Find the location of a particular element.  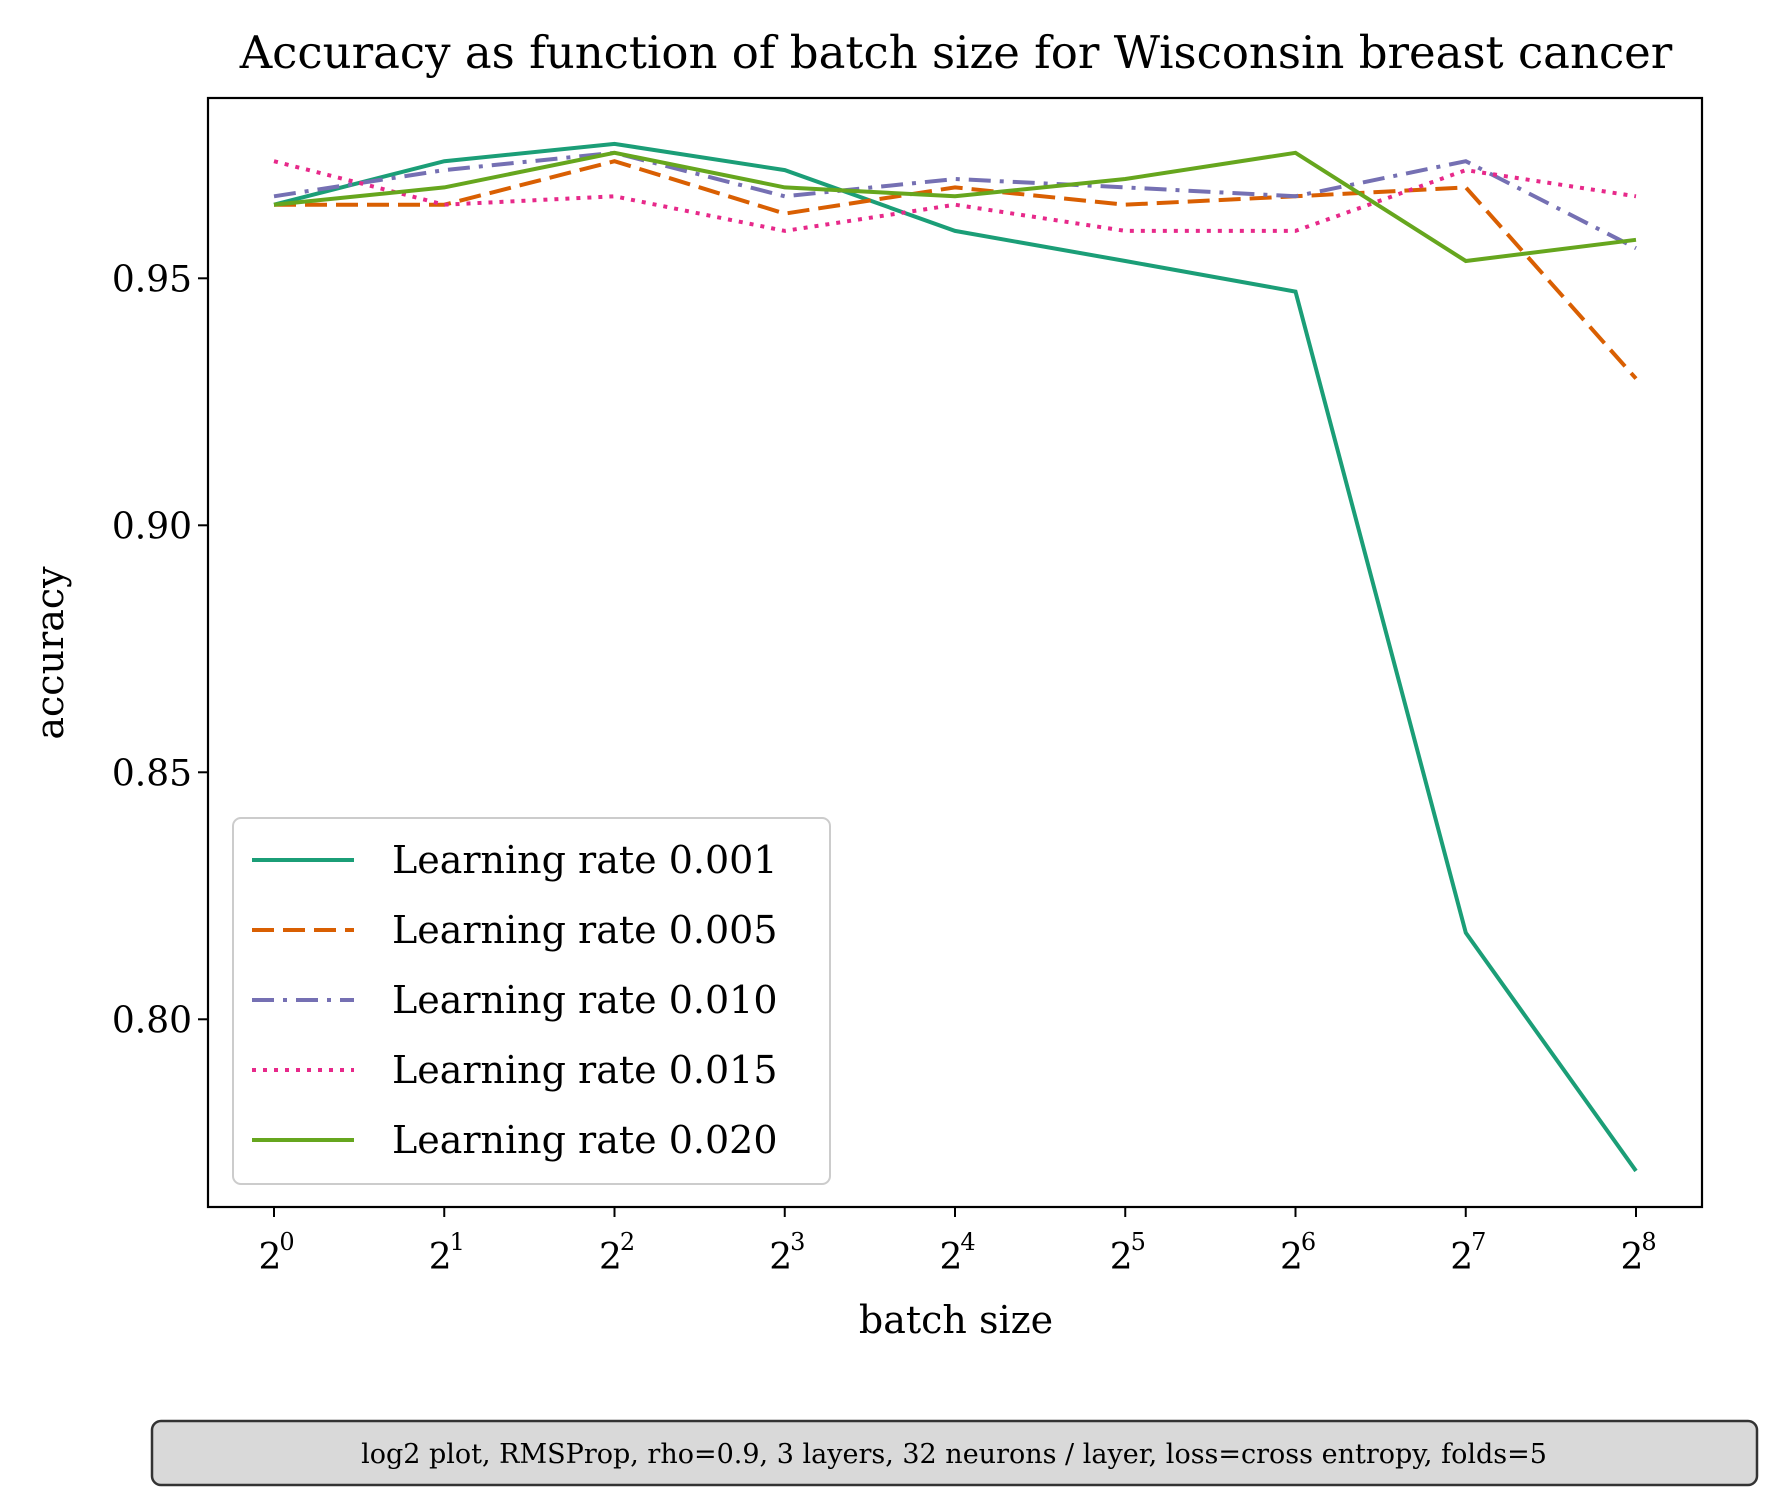

legend-box is located at coordinates (531, 1001).